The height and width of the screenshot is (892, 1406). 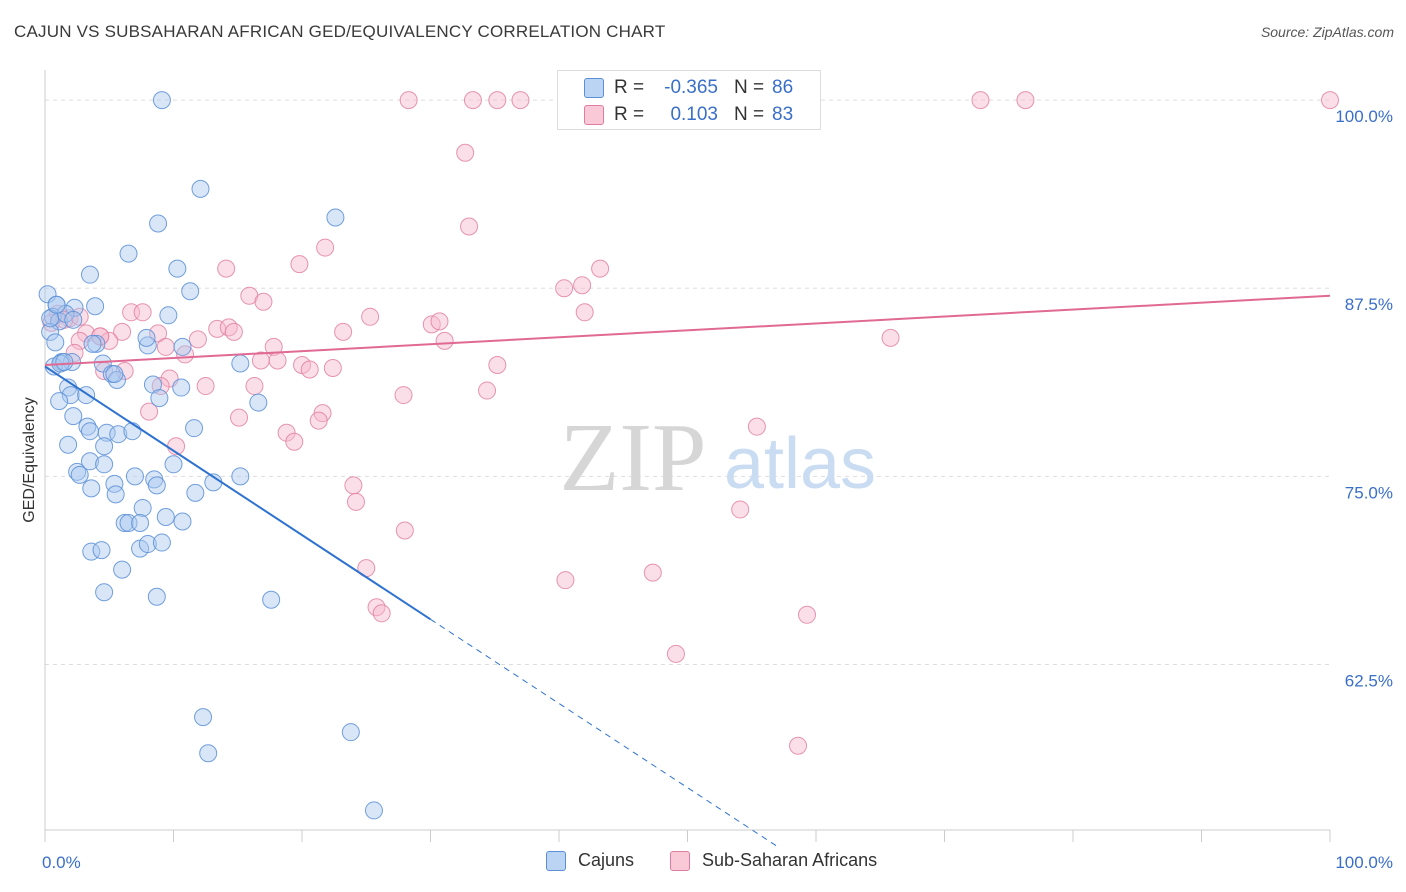 I want to click on ssa-n-value: 83, so click(x=783, y=114).